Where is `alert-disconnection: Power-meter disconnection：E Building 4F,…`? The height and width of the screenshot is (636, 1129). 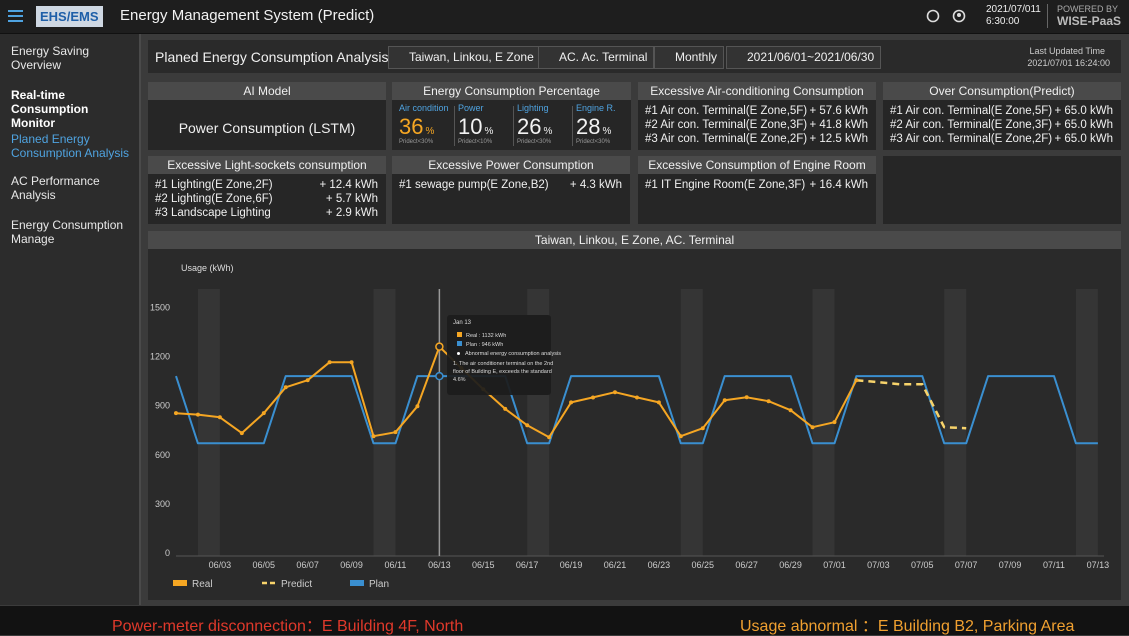 alert-disconnection: Power-meter disconnection：E Building 4F,… is located at coordinates (288, 626).